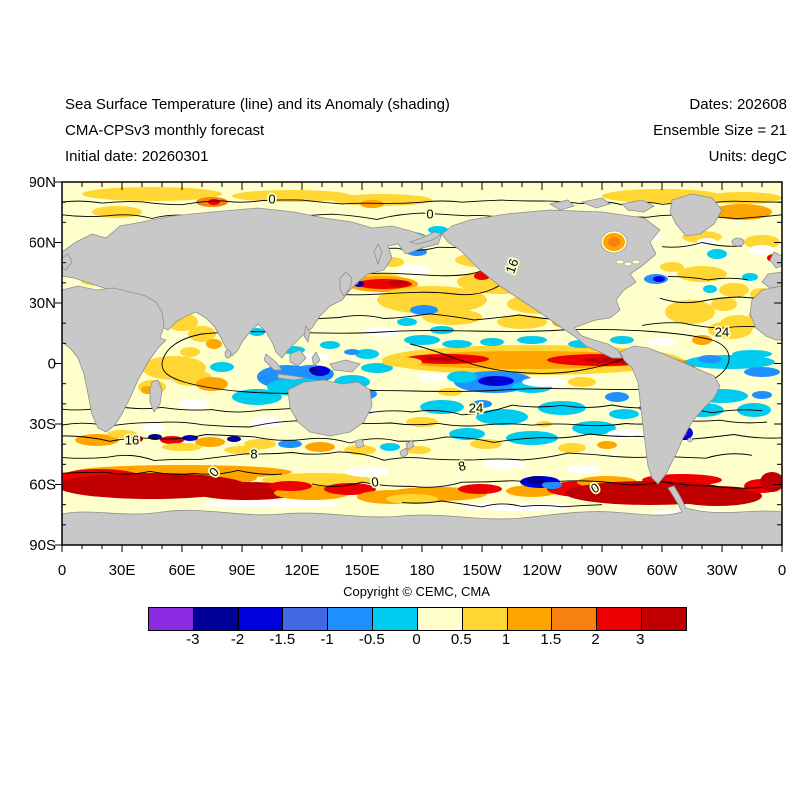  I want to click on lon-tick-label: 180, so click(421, 570).